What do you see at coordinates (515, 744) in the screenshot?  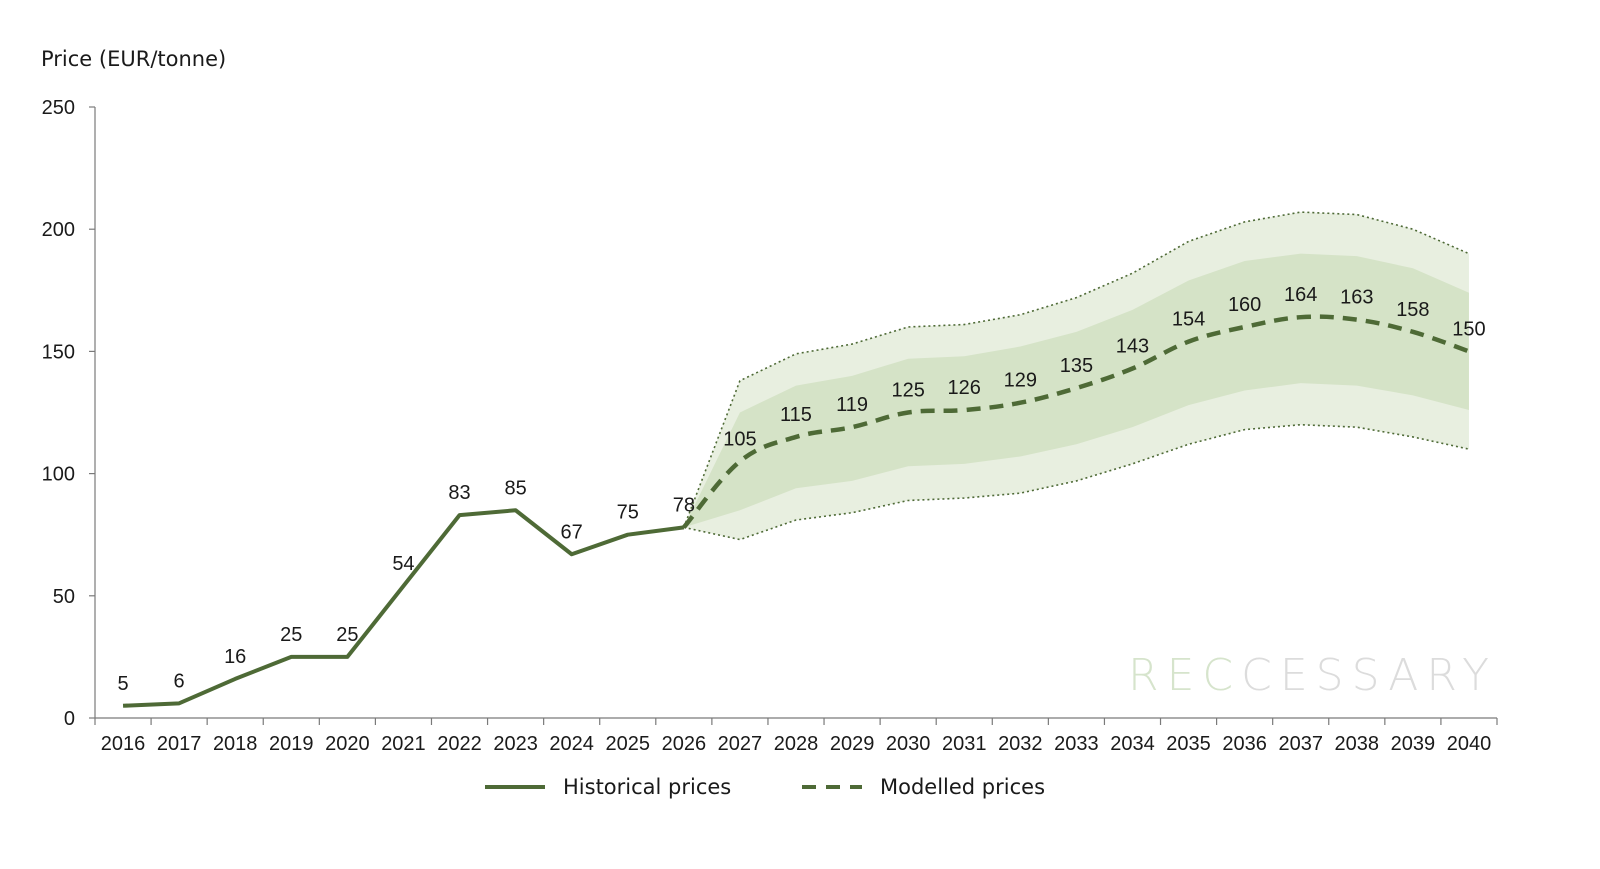 I see `x-tick-label: 2023` at bounding box center [515, 744].